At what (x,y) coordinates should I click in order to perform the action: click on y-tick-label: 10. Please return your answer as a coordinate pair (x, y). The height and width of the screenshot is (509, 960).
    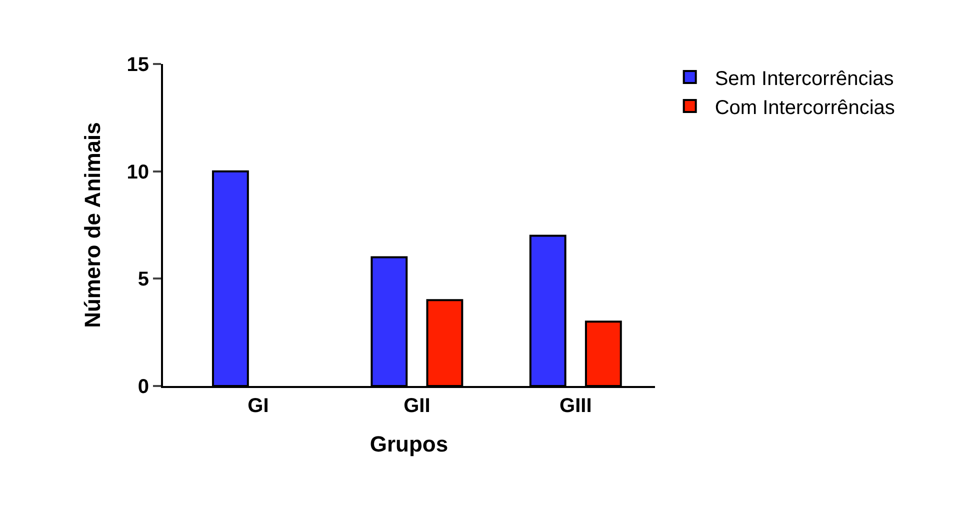
    Looking at the image, I should click on (137, 172).